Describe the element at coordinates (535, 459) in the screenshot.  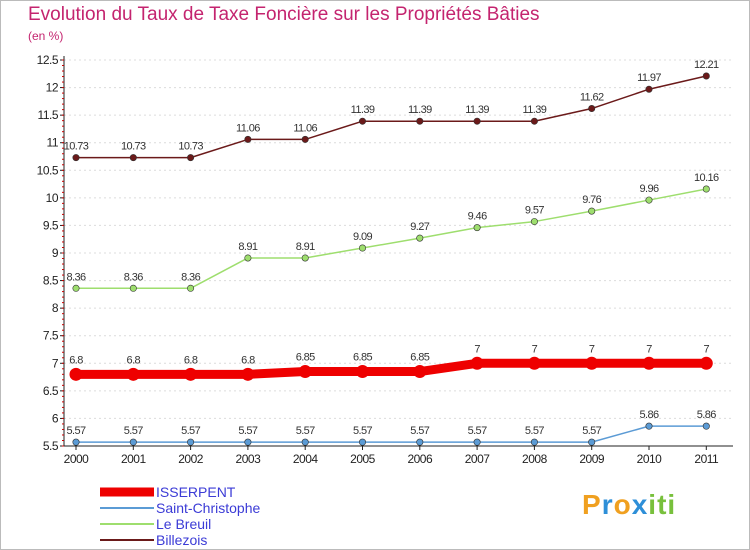
I see `x-tick-label: 2008` at that location.